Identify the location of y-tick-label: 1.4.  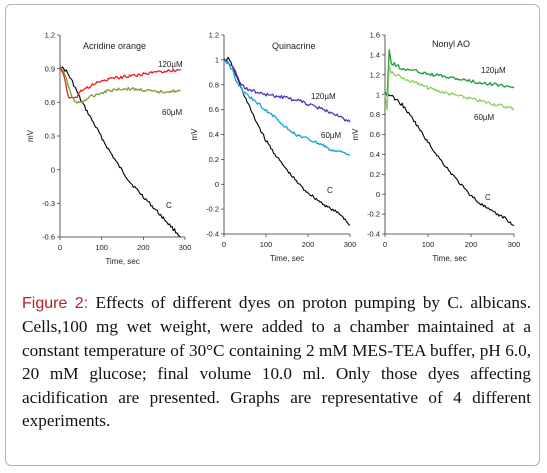
(375, 55).